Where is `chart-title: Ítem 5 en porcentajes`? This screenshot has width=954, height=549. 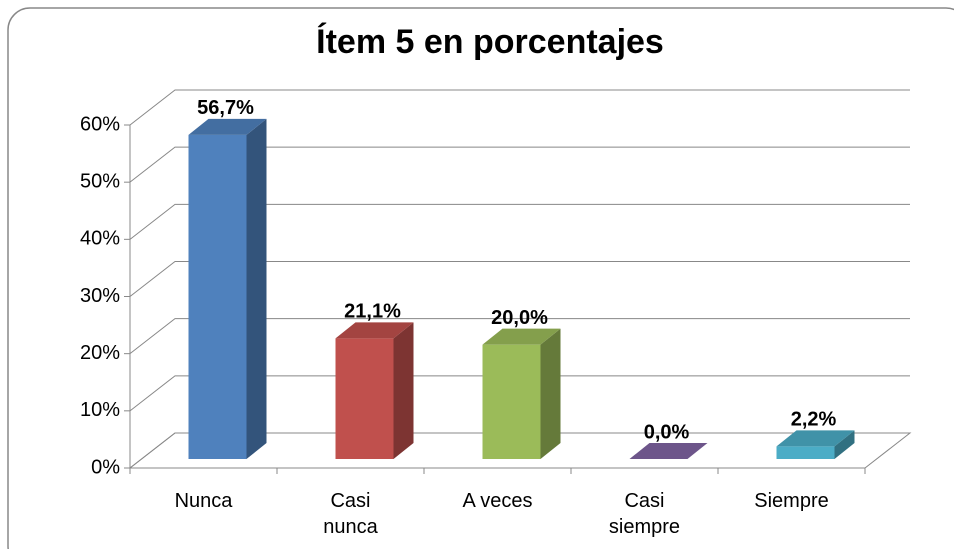 chart-title: Ítem 5 en porcentajes is located at coordinates (490, 42).